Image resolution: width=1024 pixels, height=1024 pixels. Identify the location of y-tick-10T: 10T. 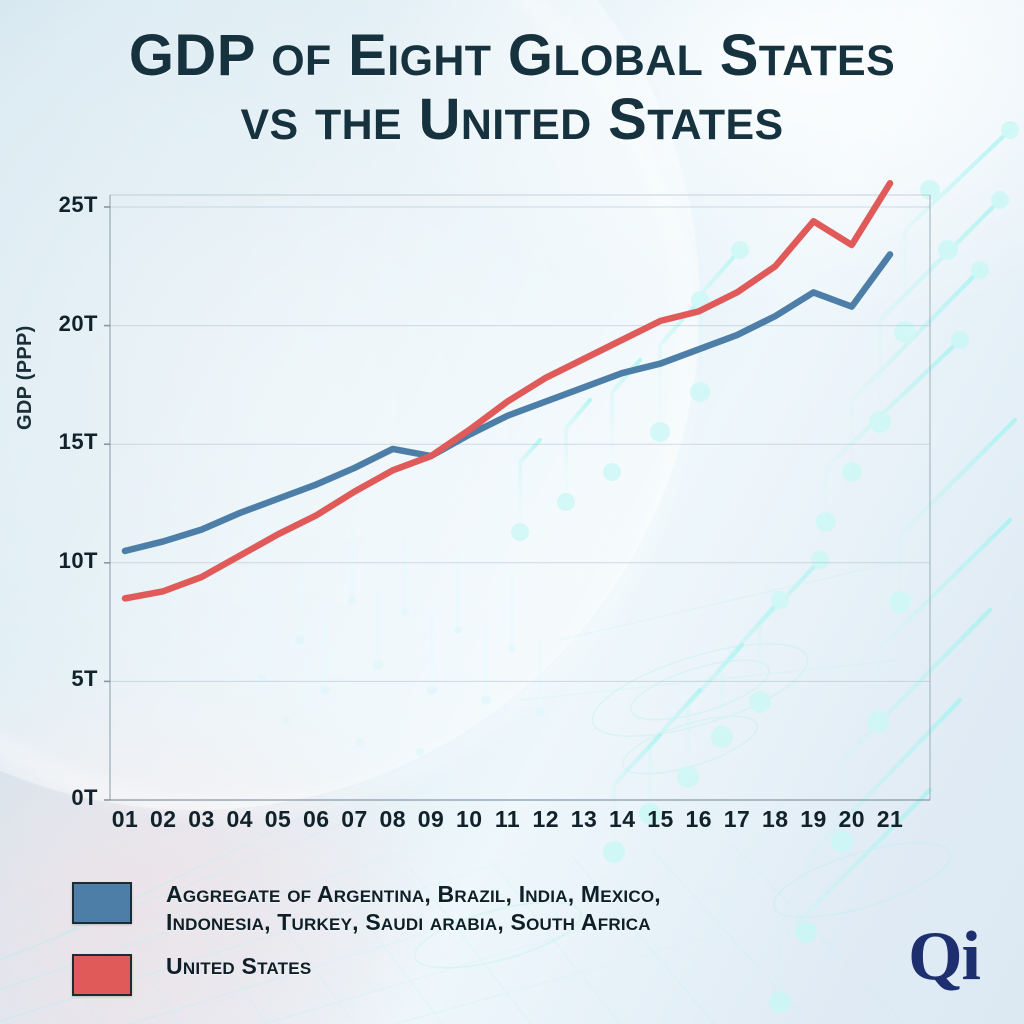
(78, 560).